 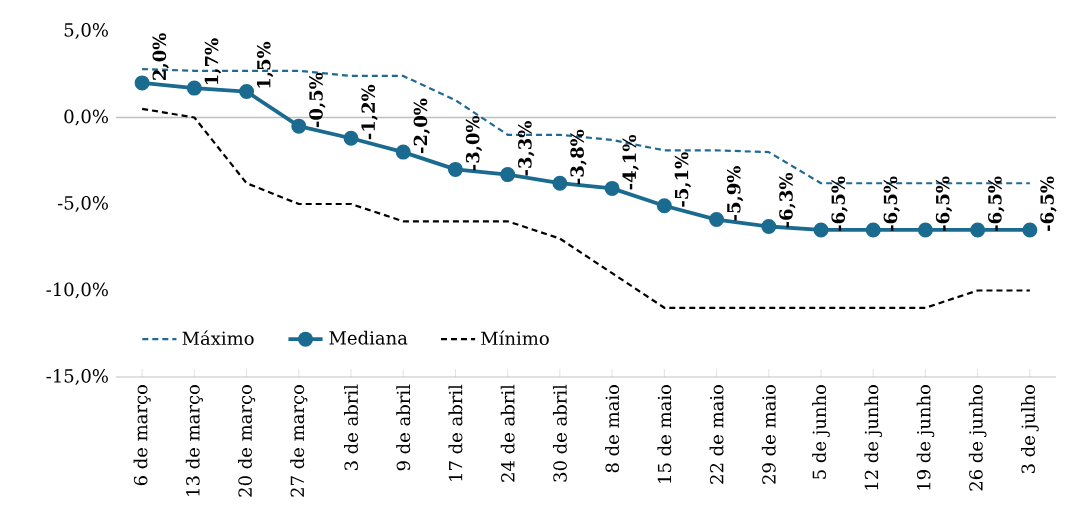 I want to click on x-tick-label: 15 de maio, so click(x=664, y=433).